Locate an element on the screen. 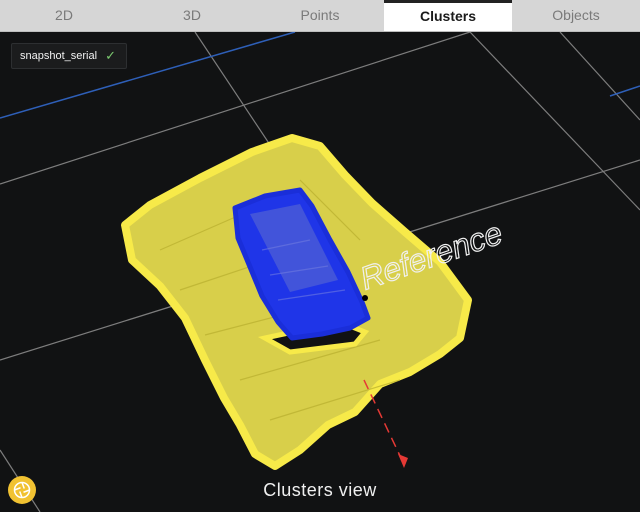 The width and height of the screenshot is (640, 512). tab-3d: 3D is located at coordinates (192, 15).